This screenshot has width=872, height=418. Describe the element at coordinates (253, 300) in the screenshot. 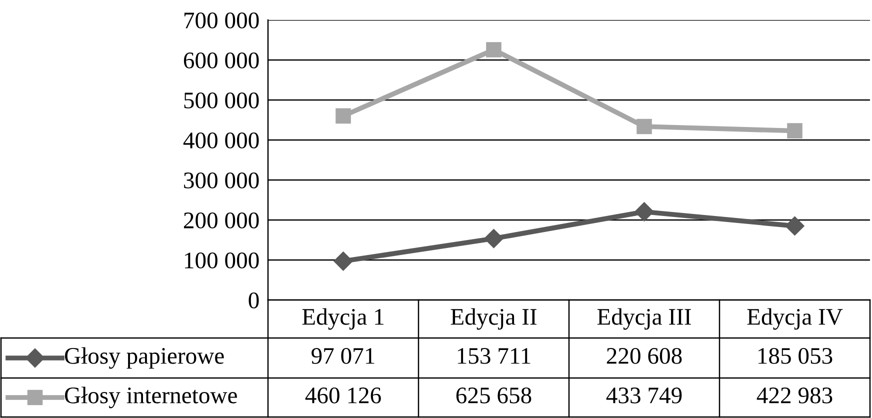

I see `y-tick-label: 0` at that location.